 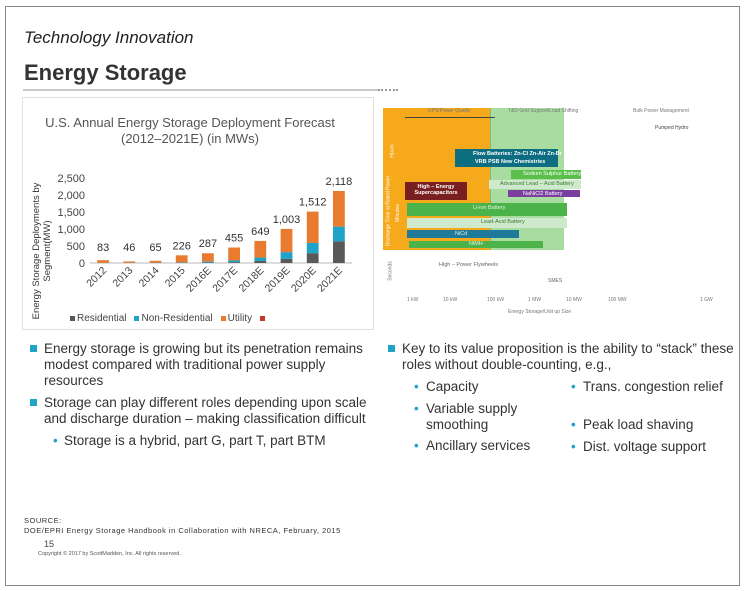 What do you see at coordinates (706, 300) in the screenshot?
I see `x-tick-1gw: 1 GW` at bounding box center [706, 300].